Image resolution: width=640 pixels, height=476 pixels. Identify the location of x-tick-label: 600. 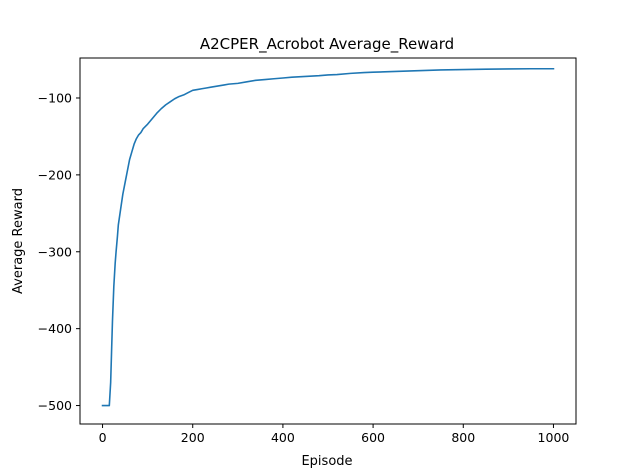
(373, 437).